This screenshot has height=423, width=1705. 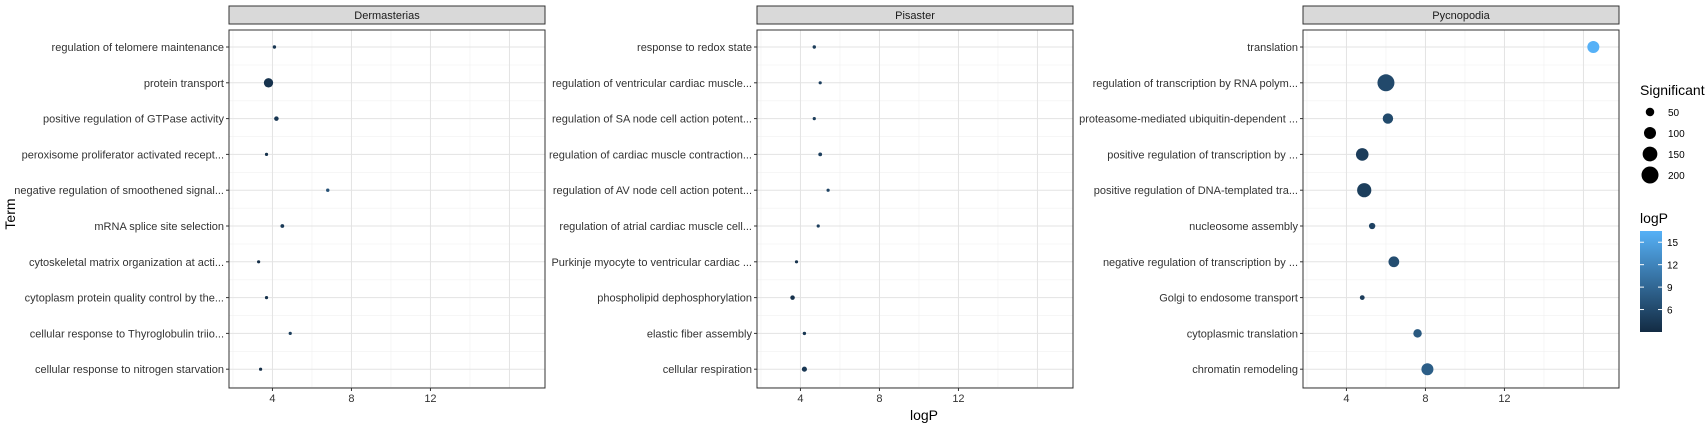 What do you see at coordinates (159, 227) in the screenshot?
I see `term-label: mRNA splice site selection` at bounding box center [159, 227].